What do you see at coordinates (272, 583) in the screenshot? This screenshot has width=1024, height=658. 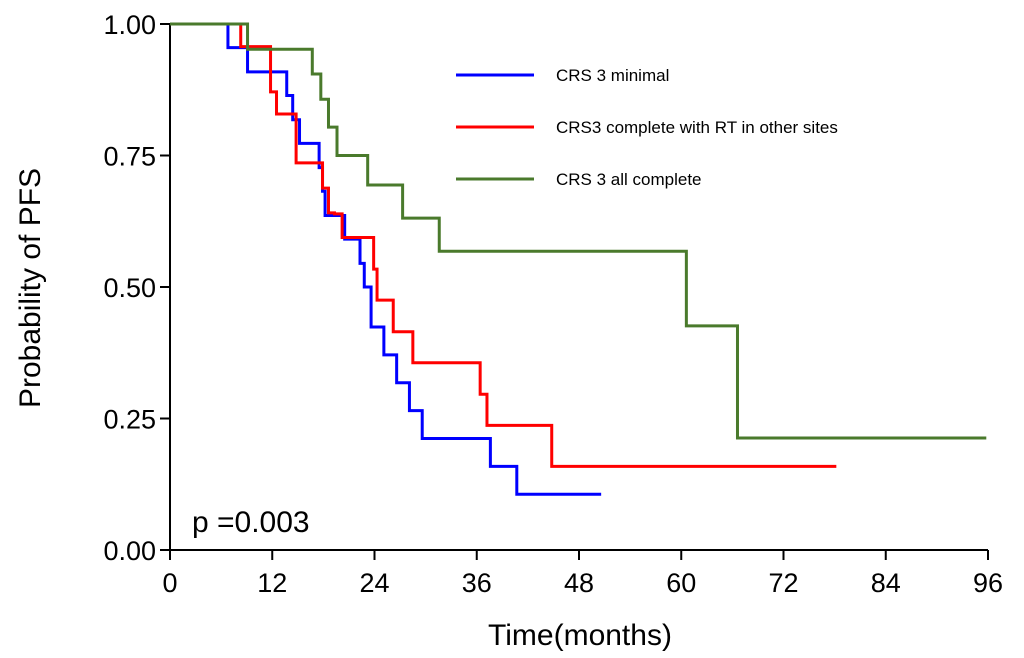 I see `x-tick-label: 12` at bounding box center [272, 583].